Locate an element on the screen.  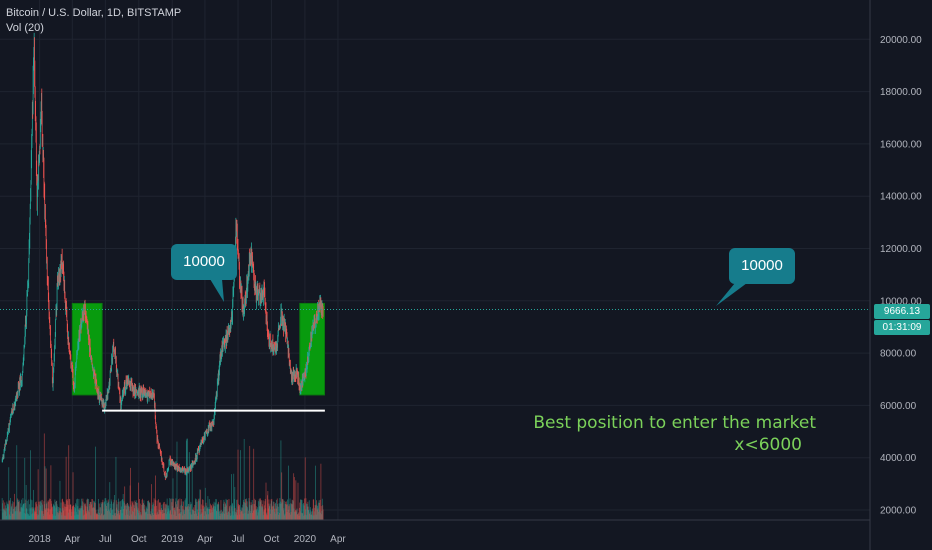
x-tick-label: 2019 is located at coordinates (172, 539).